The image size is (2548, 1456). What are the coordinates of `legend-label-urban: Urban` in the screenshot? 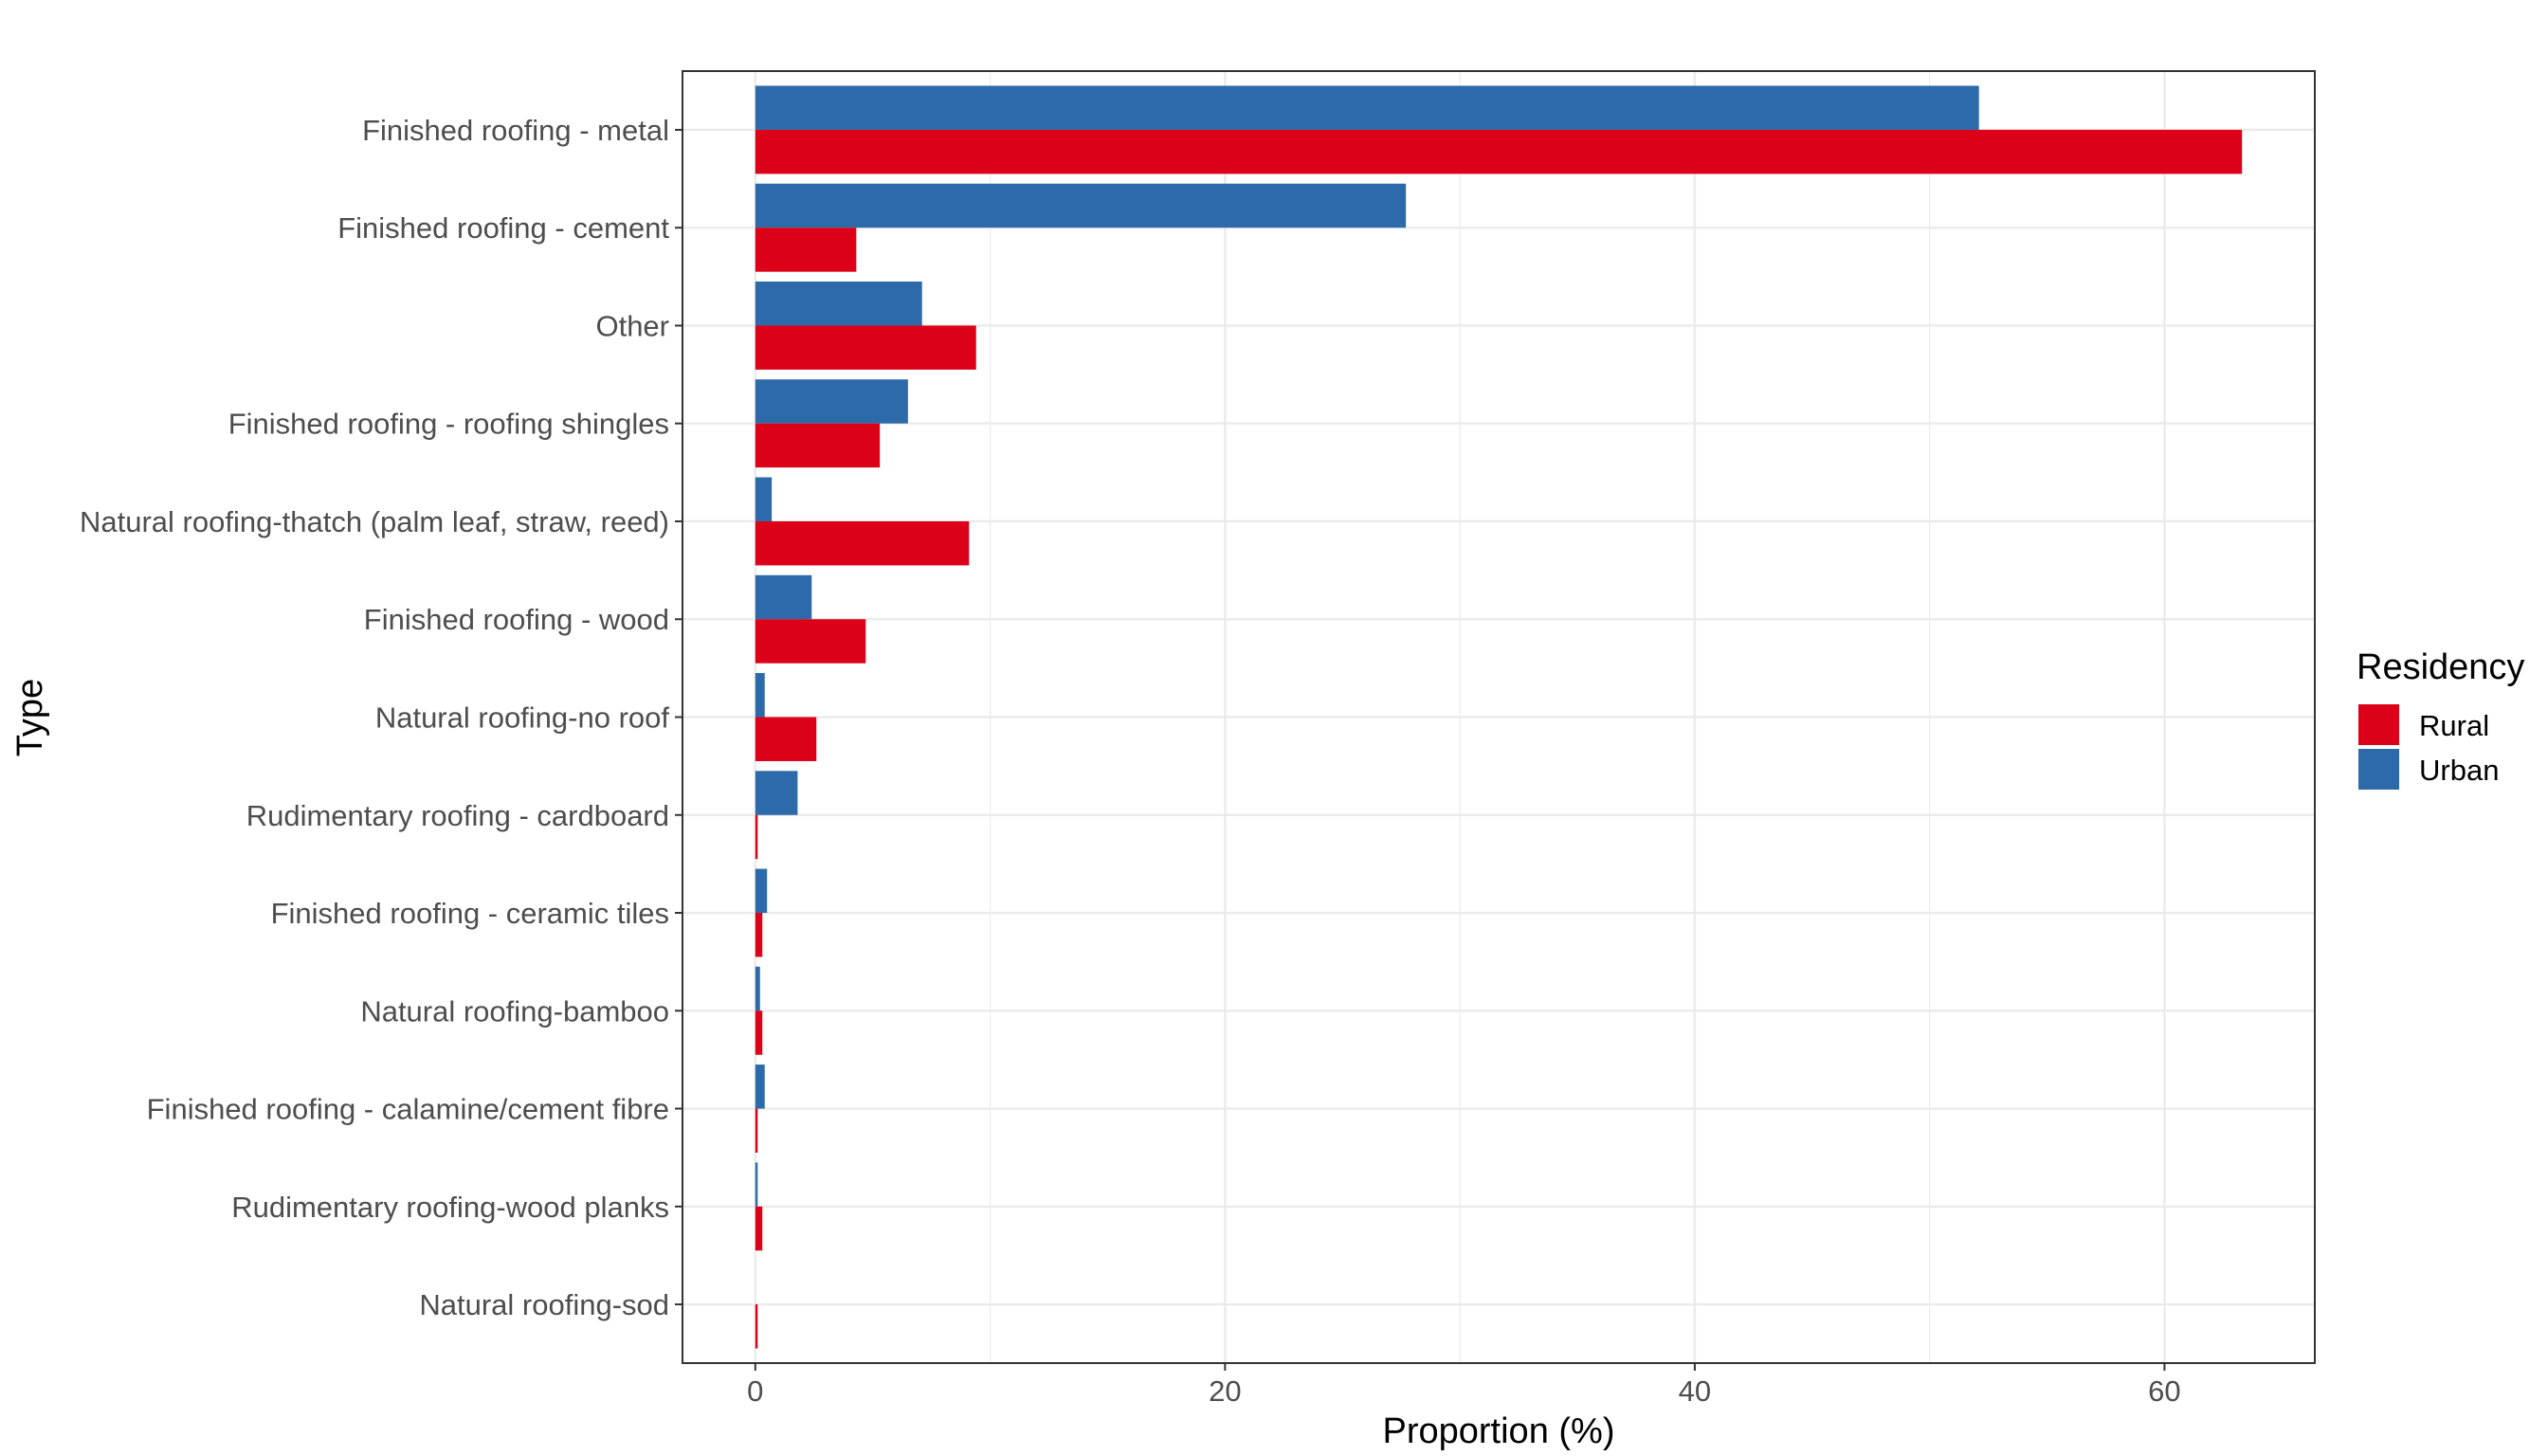 It's located at (2459, 770).